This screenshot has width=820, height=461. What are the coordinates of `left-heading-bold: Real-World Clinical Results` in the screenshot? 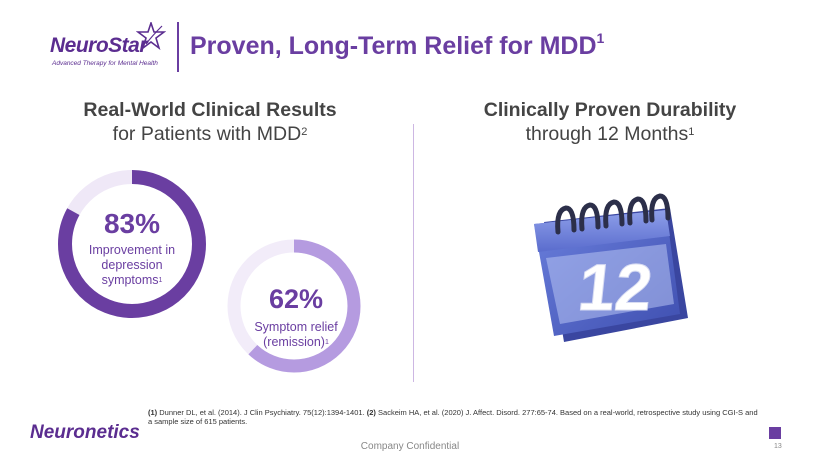 It's located at (210, 110).